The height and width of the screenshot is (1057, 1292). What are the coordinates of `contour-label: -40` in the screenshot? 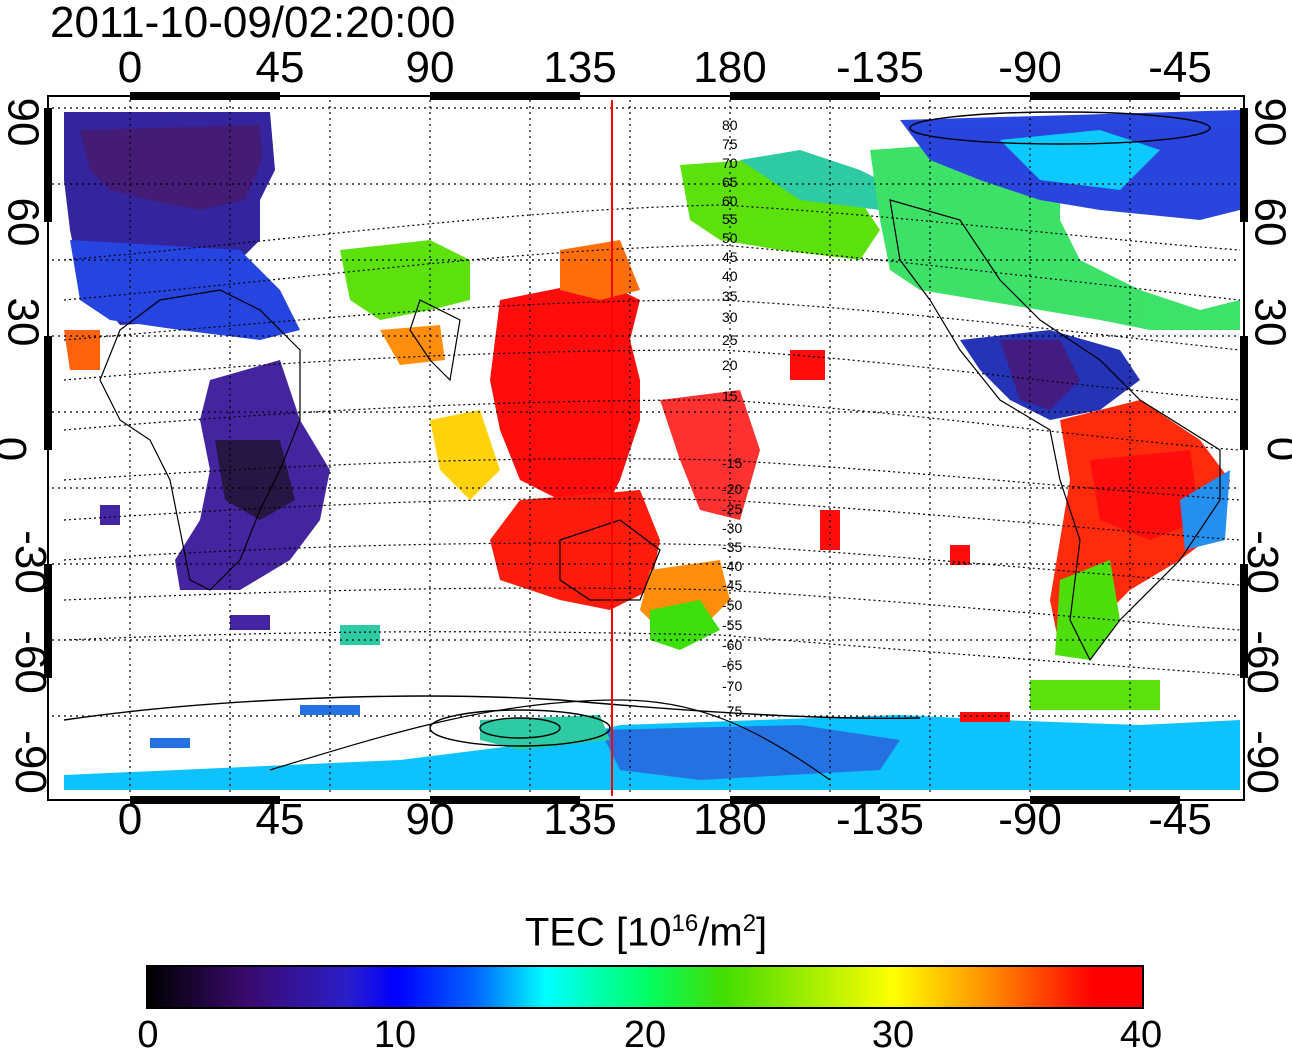 It's located at (732, 566).